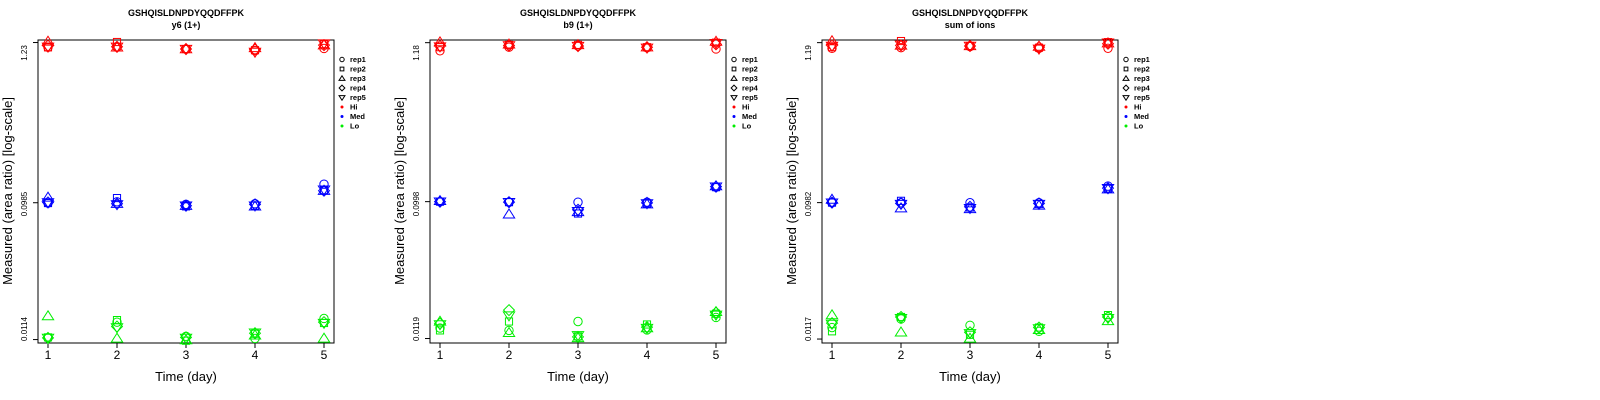  I want to click on panel-3-y-tick-label: 0.0117, so click(808, 329).